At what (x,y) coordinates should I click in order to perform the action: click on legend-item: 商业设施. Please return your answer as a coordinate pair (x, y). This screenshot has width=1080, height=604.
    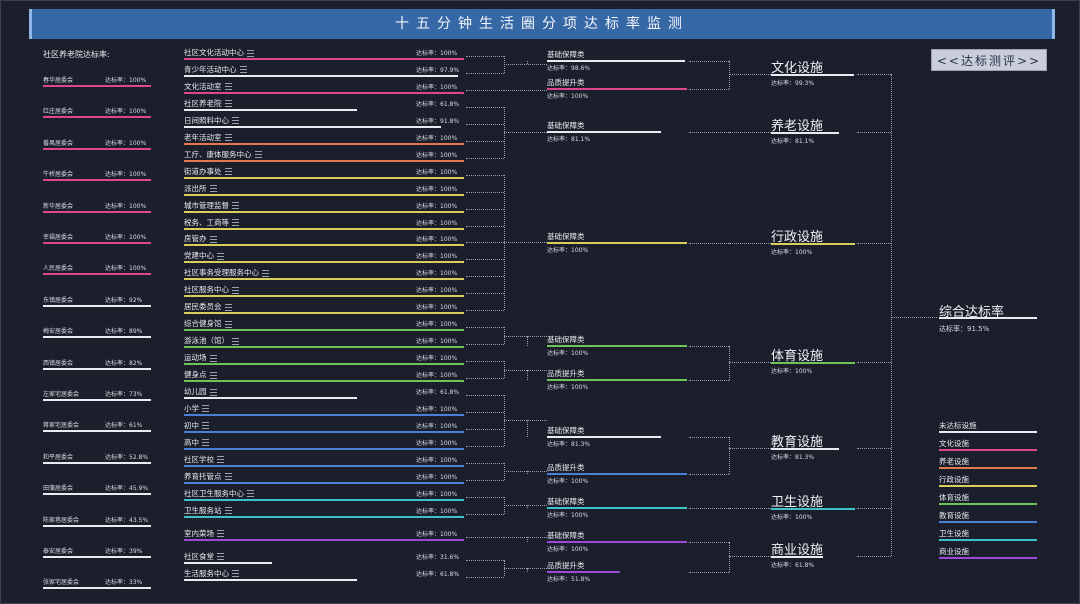
    Looking at the image, I should click on (954, 551).